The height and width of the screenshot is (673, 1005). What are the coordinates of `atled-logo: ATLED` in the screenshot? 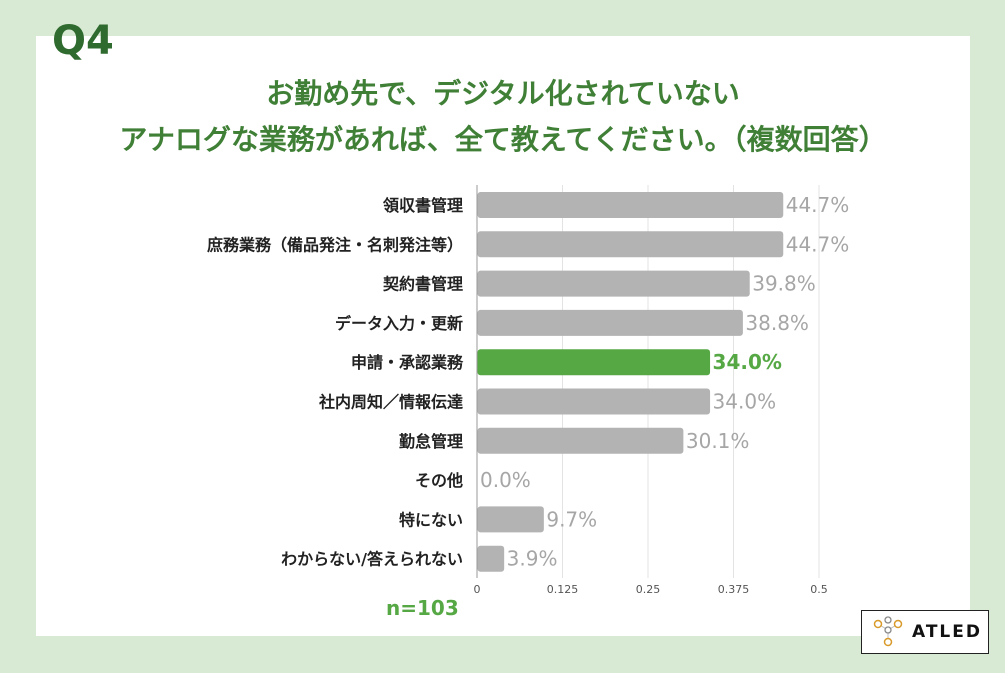 It's located at (925, 632).